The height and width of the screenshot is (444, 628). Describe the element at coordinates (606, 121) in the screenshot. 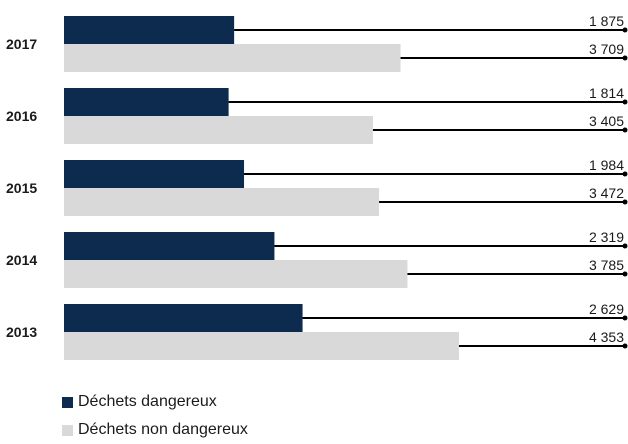

I see `value-label-non-dangerous-2016: 3 405` at that location.